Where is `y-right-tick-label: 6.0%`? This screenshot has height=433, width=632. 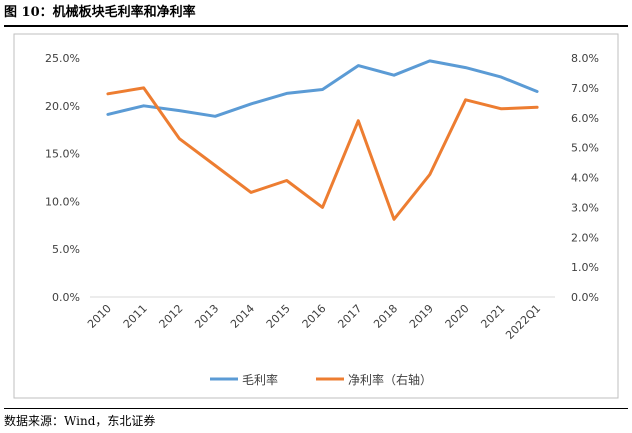
y-right-tick-label: 6.0% is located at coordinates (585, 118).